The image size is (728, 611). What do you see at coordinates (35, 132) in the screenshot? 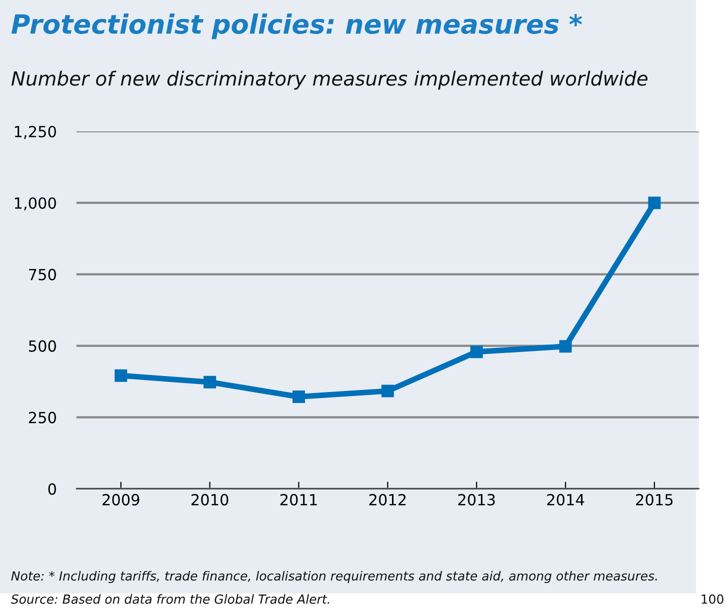
I see `y-tick-label: 1,250` at bounding box center [35, 132].